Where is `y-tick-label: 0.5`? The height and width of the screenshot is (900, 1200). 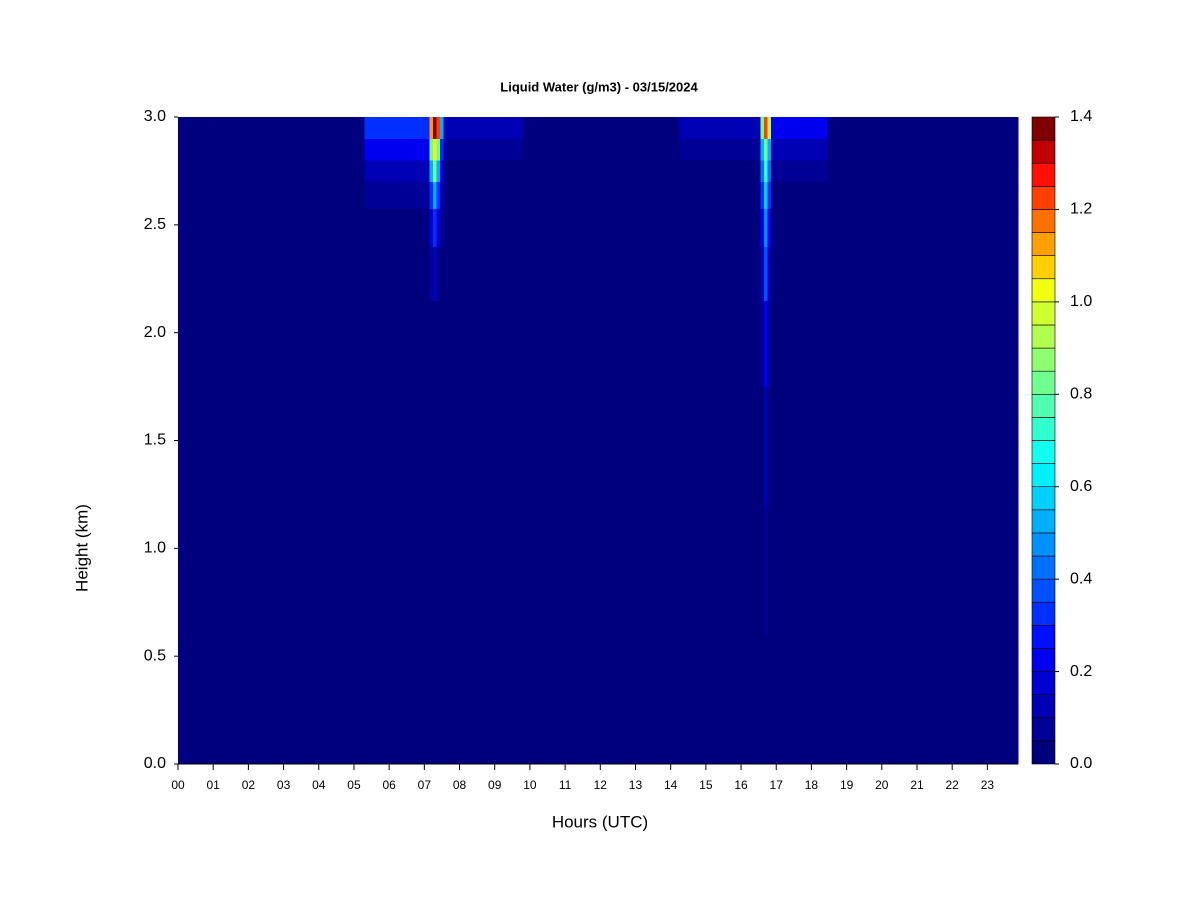
y-tick-label: 0.5 is located at coordinates (155, 655).